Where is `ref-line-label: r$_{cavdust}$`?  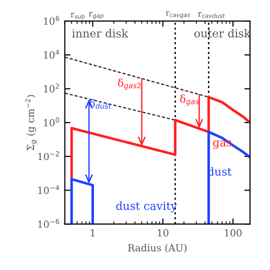
ref-line-label: r$_{cavdust}$ is located at coordinates (211, 15).